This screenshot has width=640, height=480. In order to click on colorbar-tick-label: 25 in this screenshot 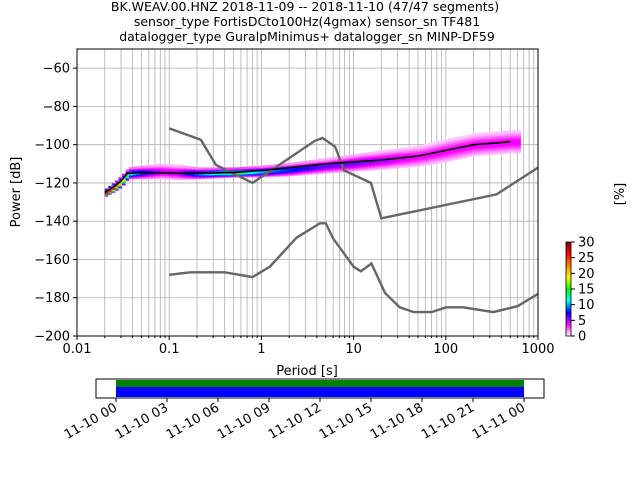, I will do `click(586, 258)`.